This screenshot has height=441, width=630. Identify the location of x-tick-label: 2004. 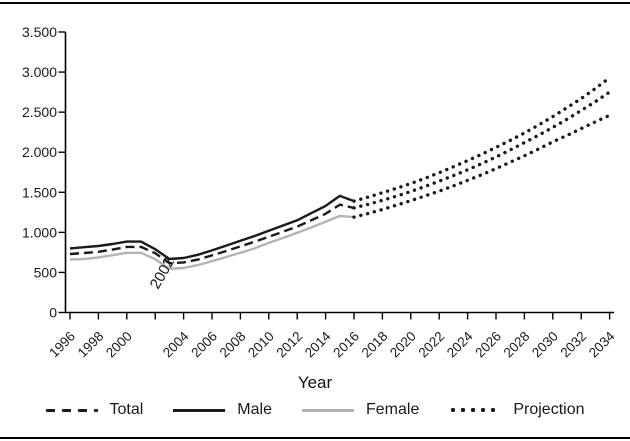
(176, 344).